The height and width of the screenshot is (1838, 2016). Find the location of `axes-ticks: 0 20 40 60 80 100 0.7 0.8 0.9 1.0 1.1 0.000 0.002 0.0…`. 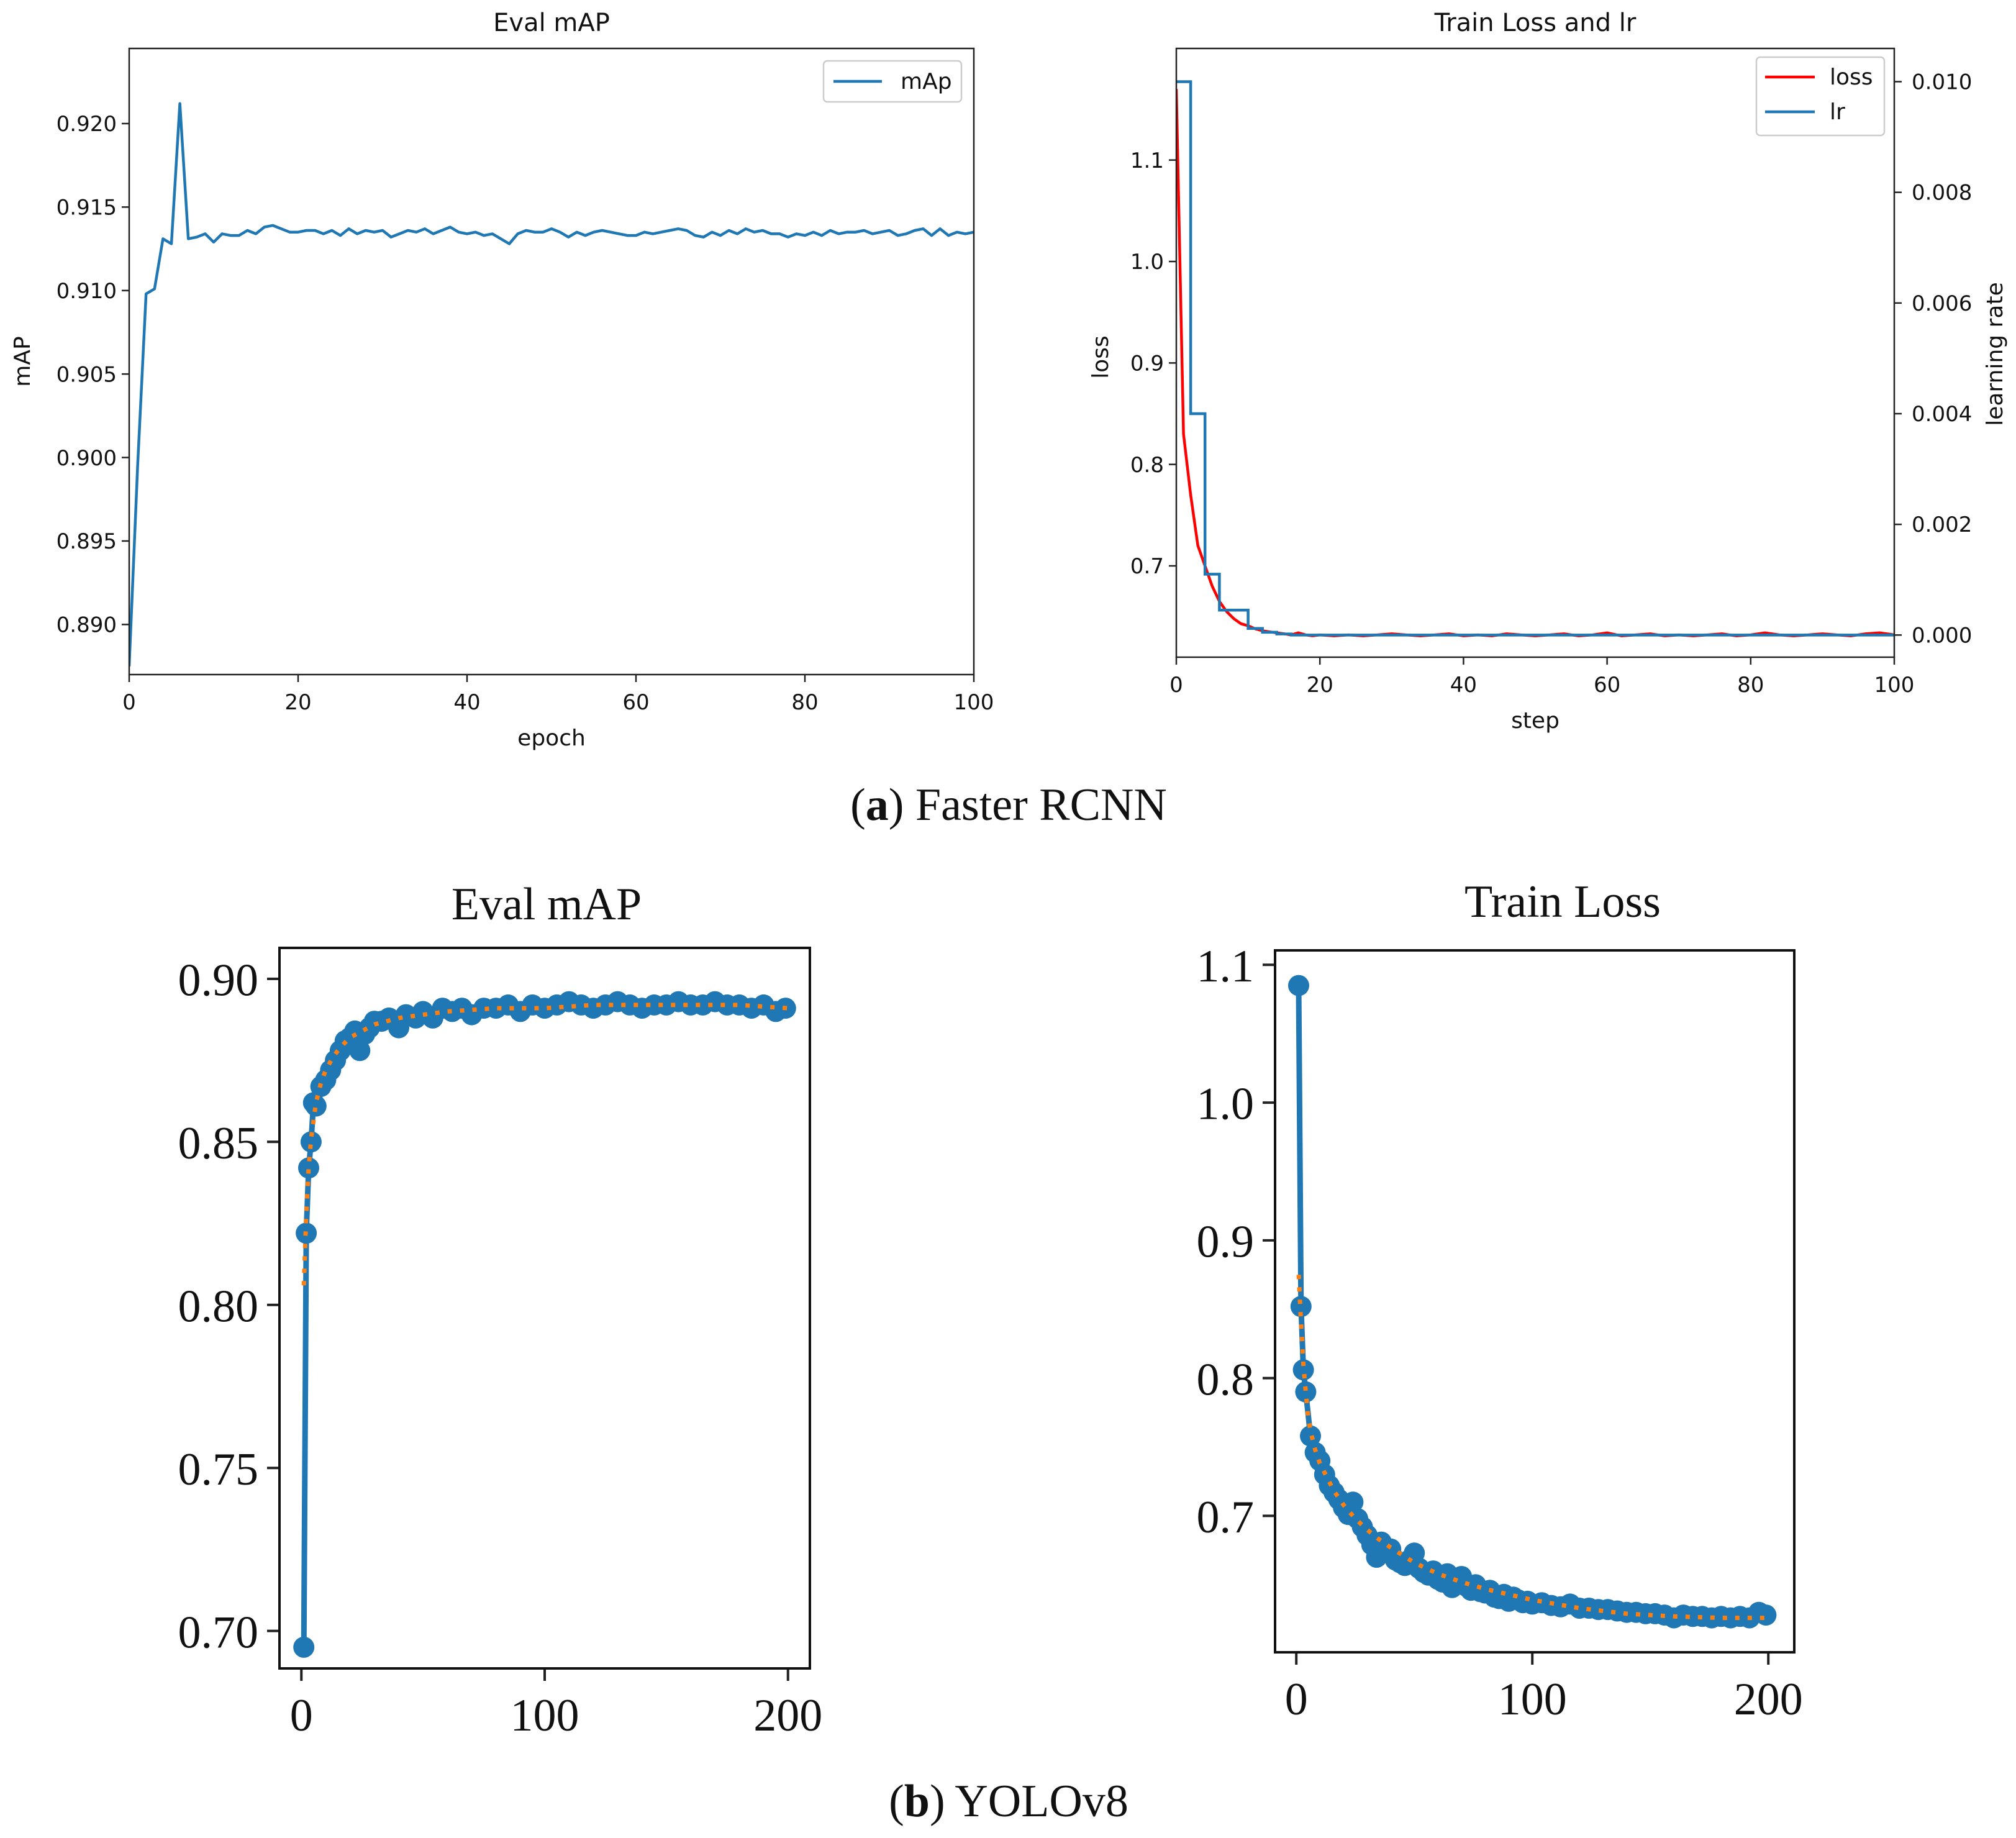

axes-ticks: 0 20 40 60 80 100 0.7 0.8 0.9 1.0 1.1 0.000 0.002 0.0… is located at coordinates (1551, 384).